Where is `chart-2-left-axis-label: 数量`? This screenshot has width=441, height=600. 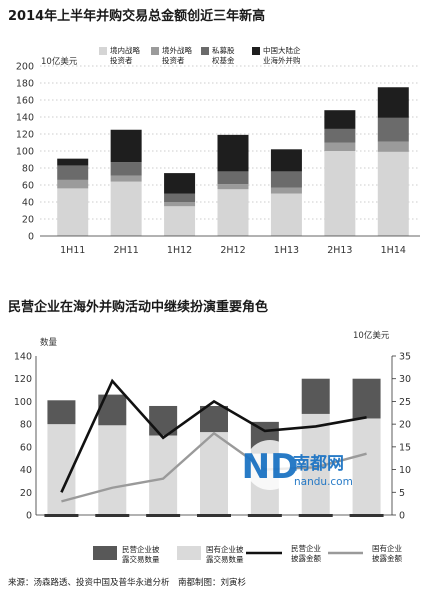
chart-2-left-axis-label: 数量 is located at coordinates (49, 342).